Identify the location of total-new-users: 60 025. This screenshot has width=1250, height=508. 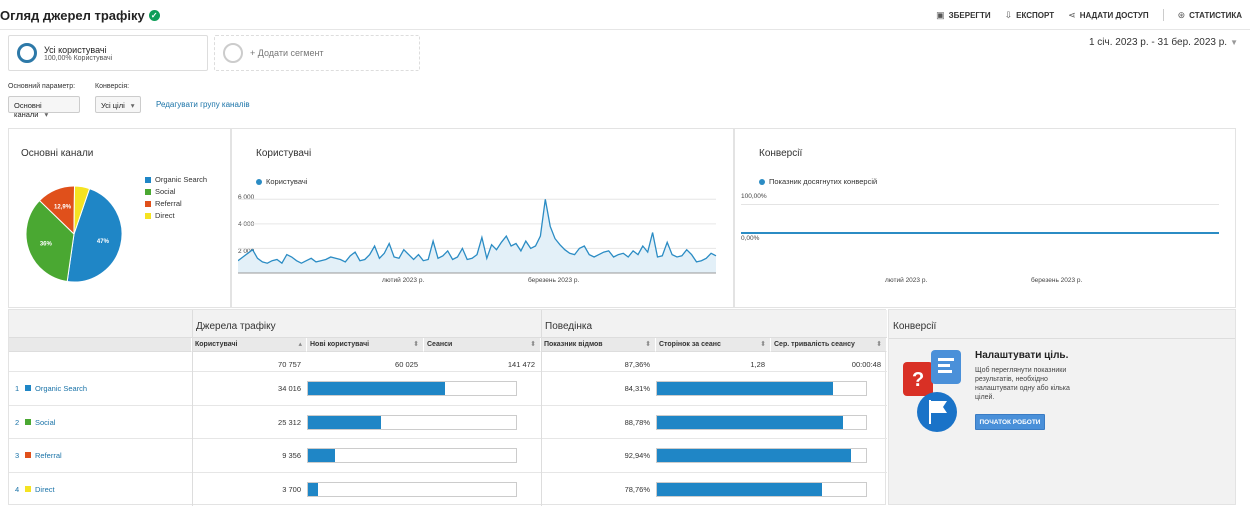
(406, 364).